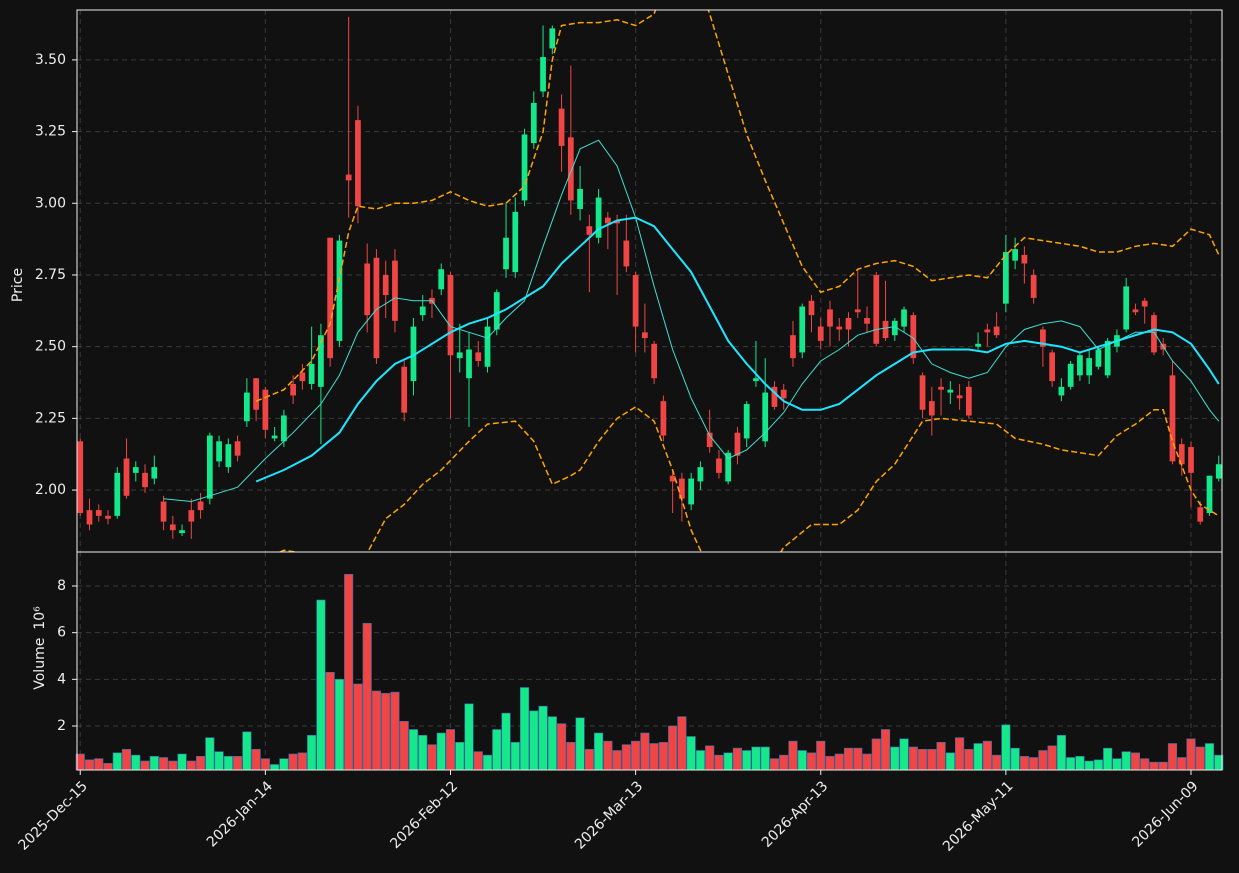  What do you see at coordinates (40, 618) in the screenshot?
I see `volume-offset: 10⁶` at bounding box center [40, 618].